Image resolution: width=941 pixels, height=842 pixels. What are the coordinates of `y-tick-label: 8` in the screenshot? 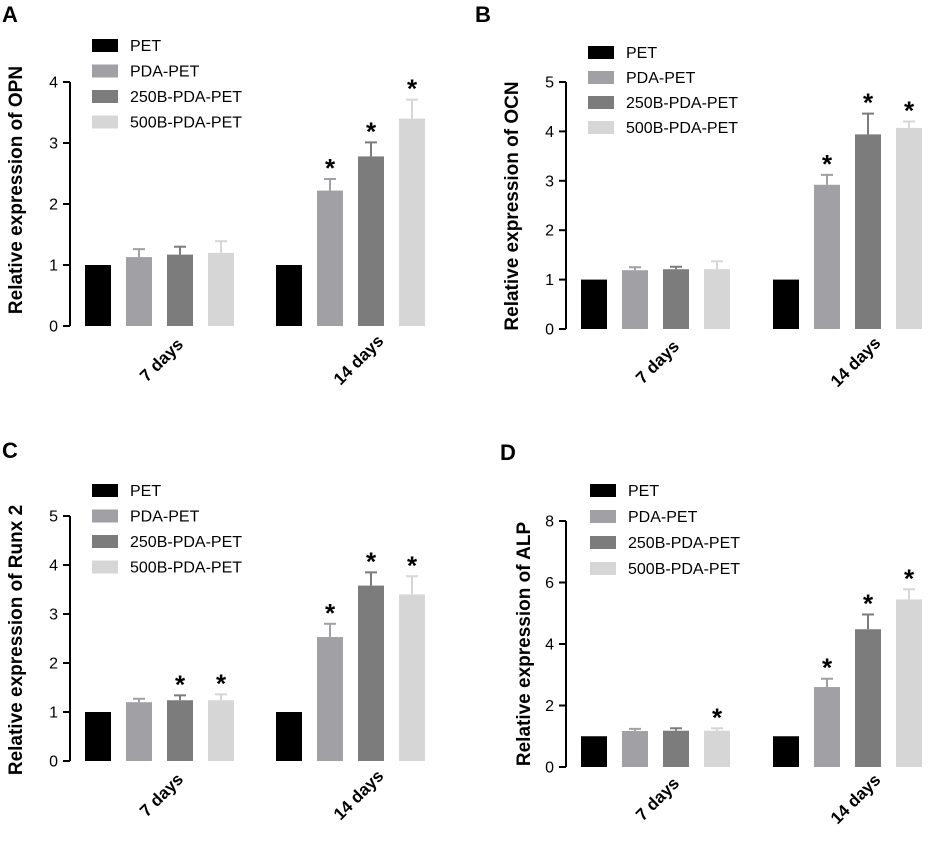 It's located at (549, 522).